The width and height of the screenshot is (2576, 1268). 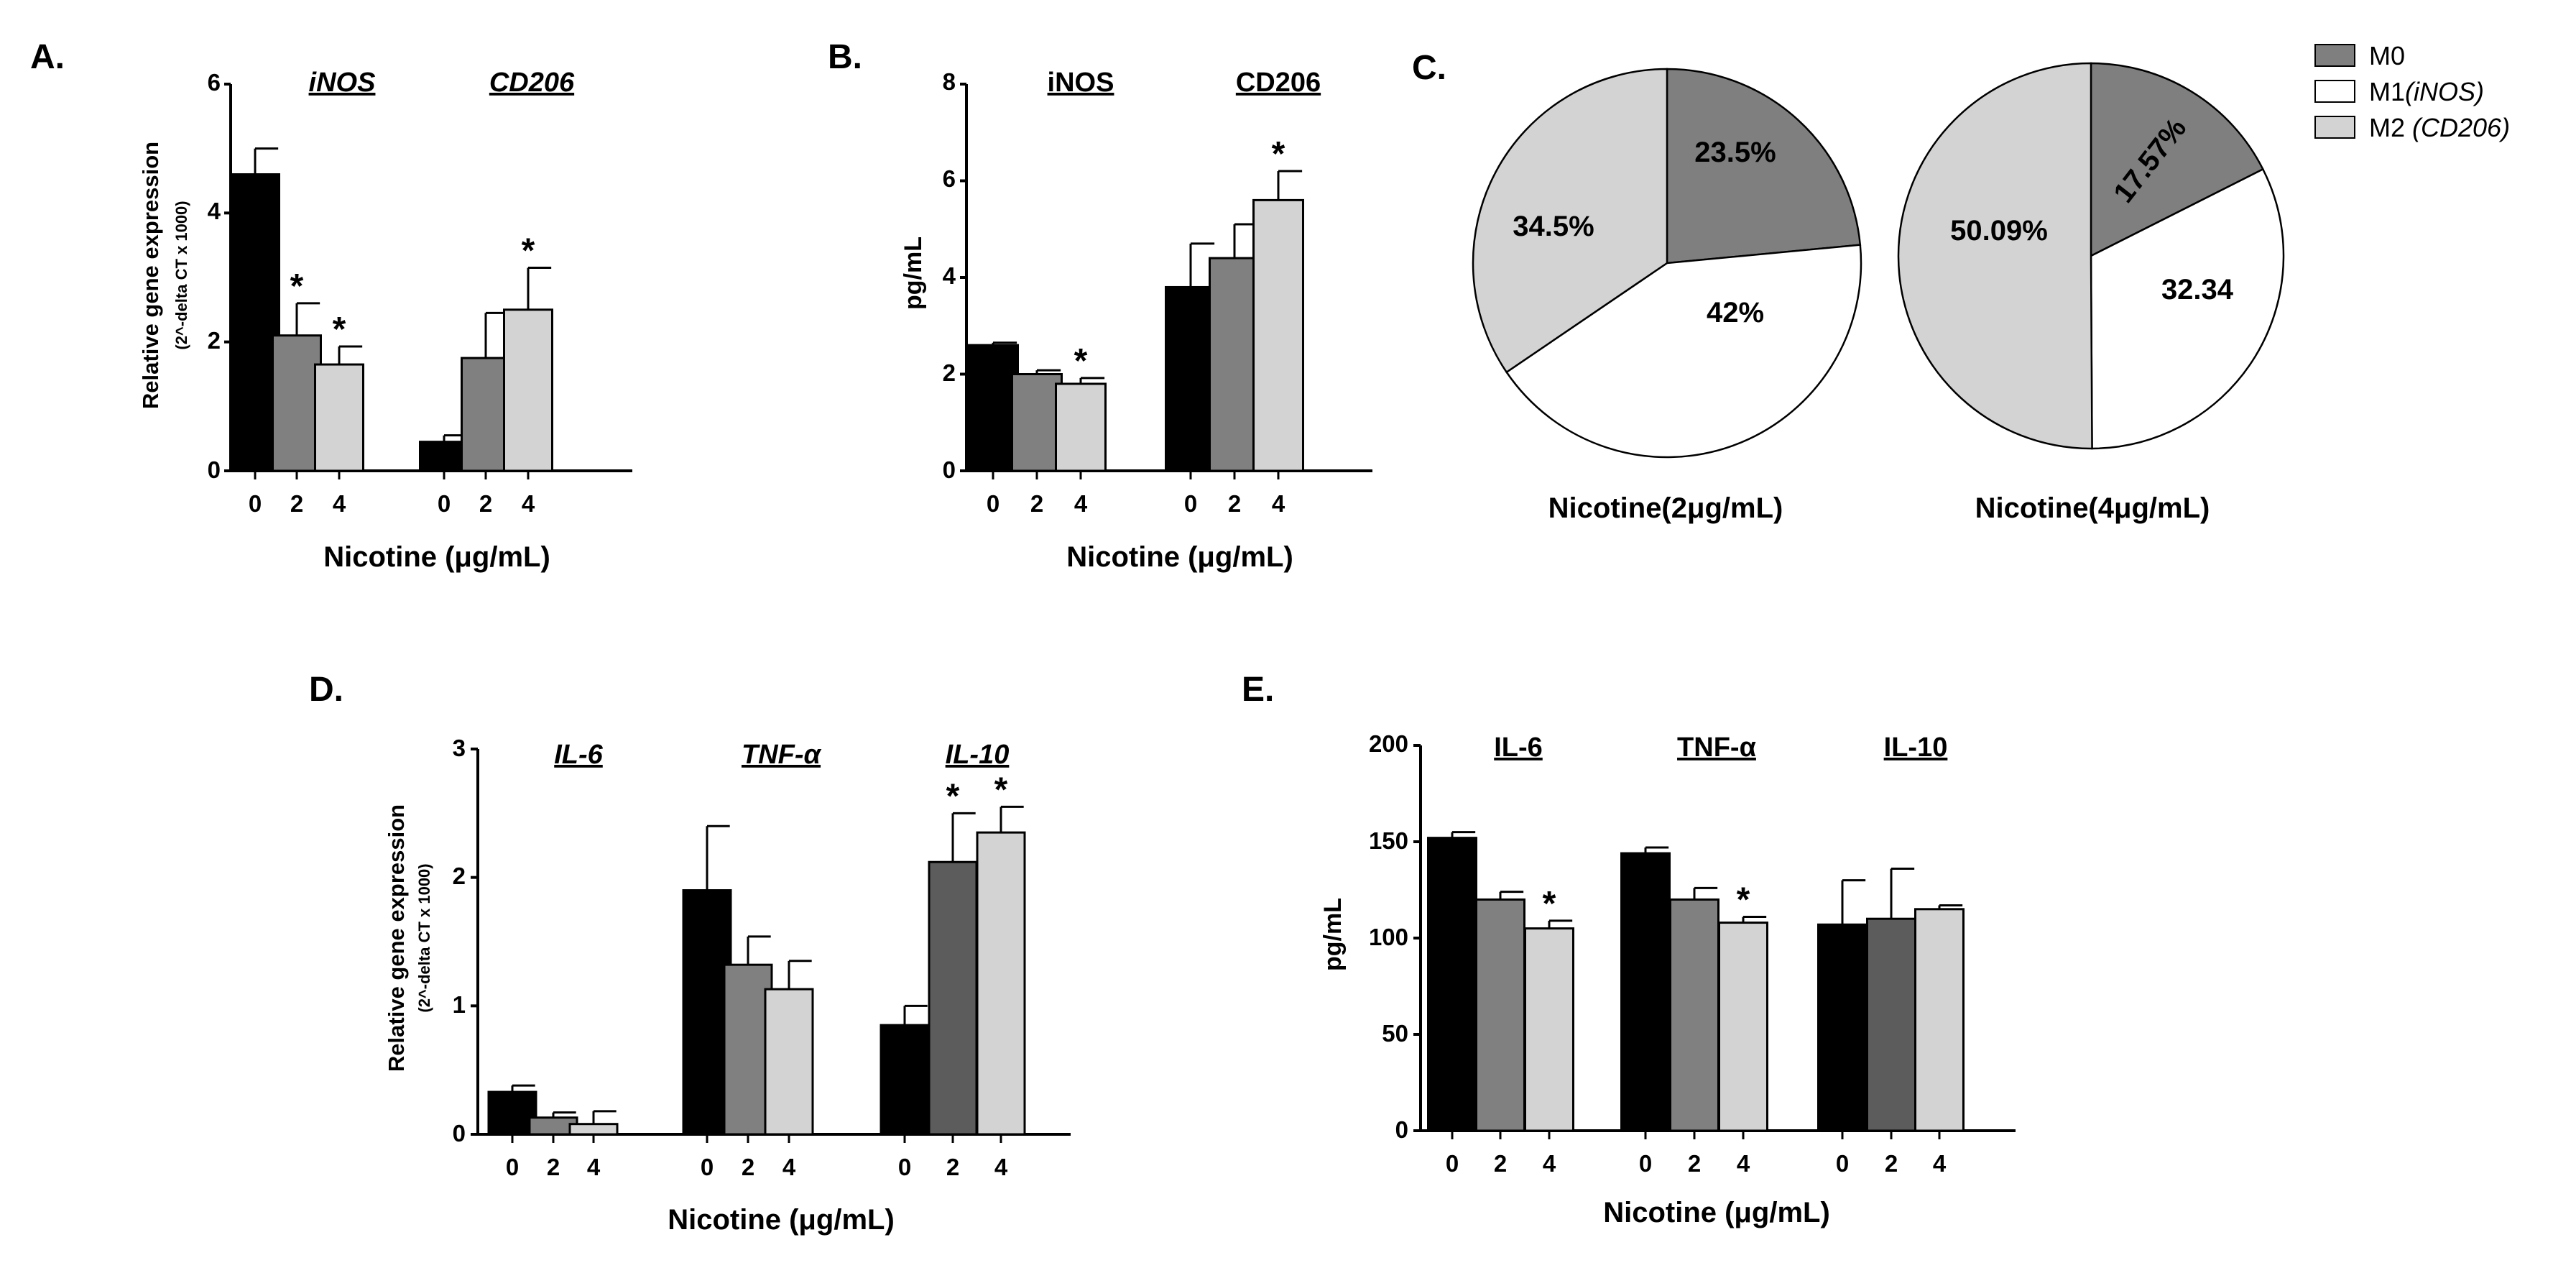 What do you see at coordinates (342, 83) in the screenshot?
I see `panel-a-group-label-inos: iNOS` at bounding box center [342, 83].